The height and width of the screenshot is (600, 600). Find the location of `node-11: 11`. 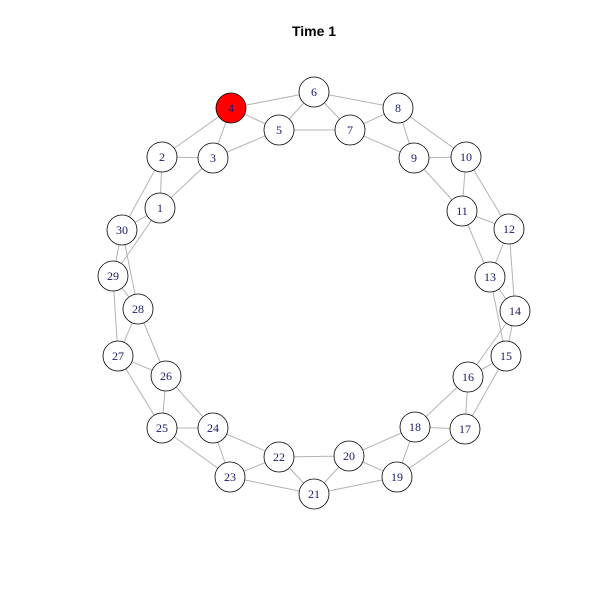

node-11: 11 is located at coordinates (462, 211).